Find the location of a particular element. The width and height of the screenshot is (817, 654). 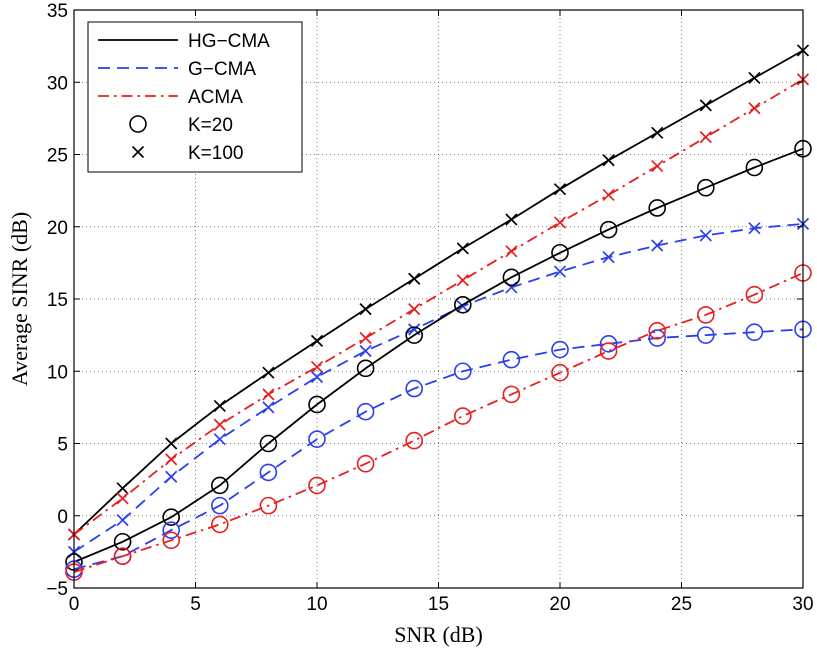

legend: HG−CMA G−CMA ACMA K=20 K=100 is located at coordinates (195, 97).